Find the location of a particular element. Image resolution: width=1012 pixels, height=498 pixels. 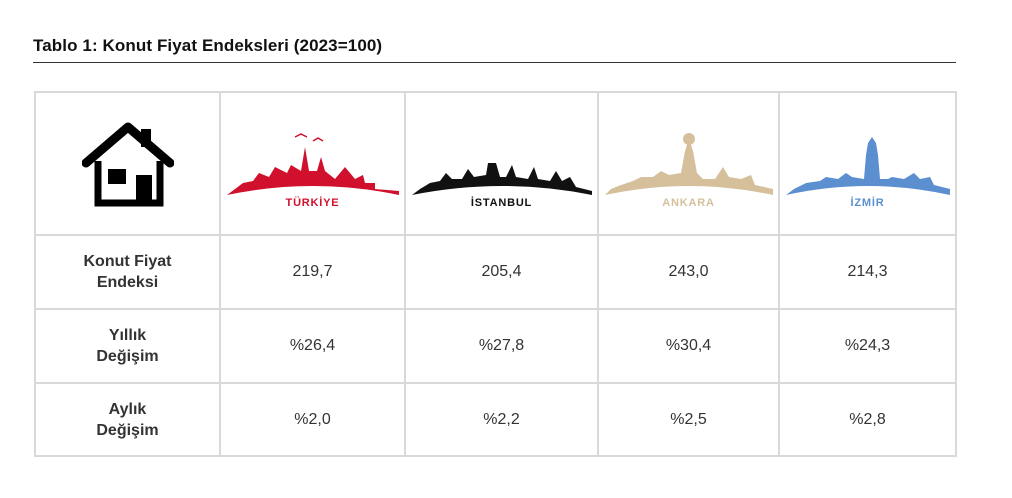

cell-value: 205,4 is located at coordinates (501, 271).